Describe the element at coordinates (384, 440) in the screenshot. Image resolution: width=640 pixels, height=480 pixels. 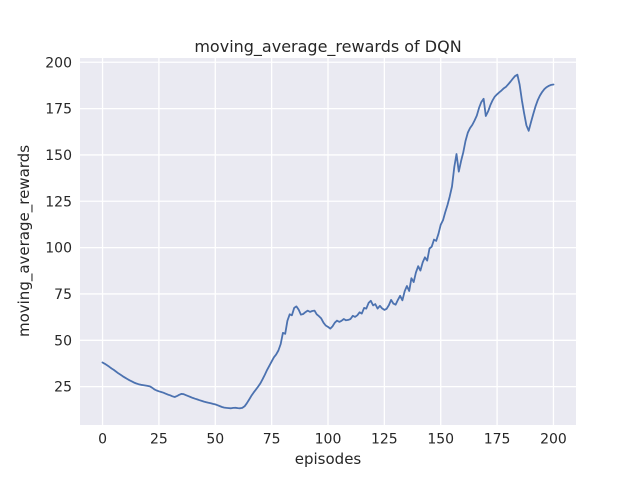
I see `x-tick-label: 125` at that location.